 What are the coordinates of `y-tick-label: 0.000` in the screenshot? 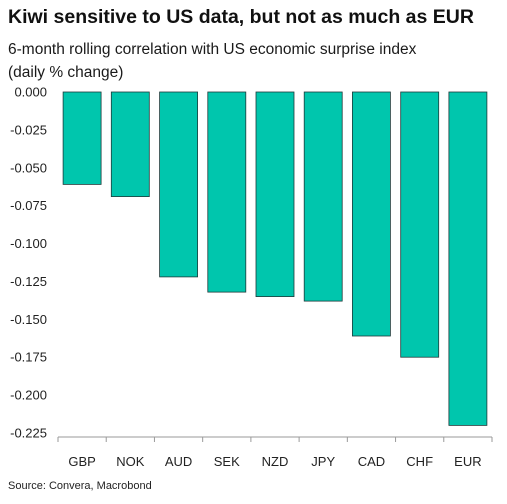 It's located at (30, 92).